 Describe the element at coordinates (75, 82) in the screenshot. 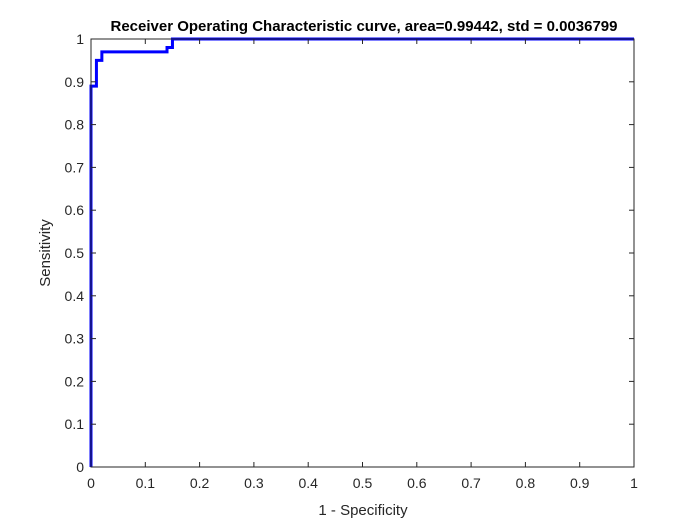

I see `y-tick-label: 0.9` at that location.